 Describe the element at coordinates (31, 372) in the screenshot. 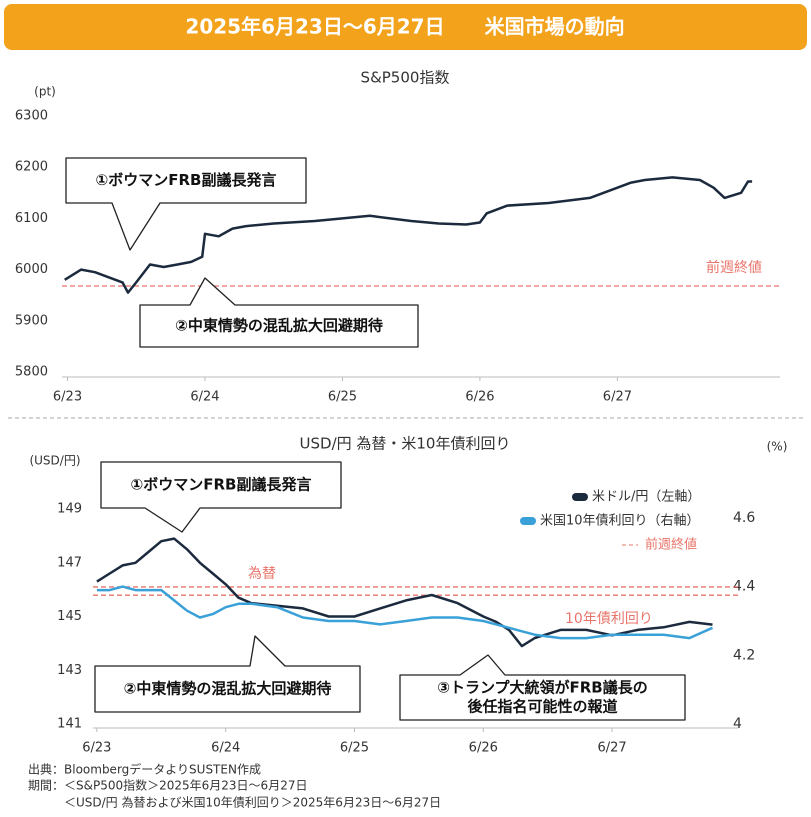

I see `y-tick-label: 5800` at that location.